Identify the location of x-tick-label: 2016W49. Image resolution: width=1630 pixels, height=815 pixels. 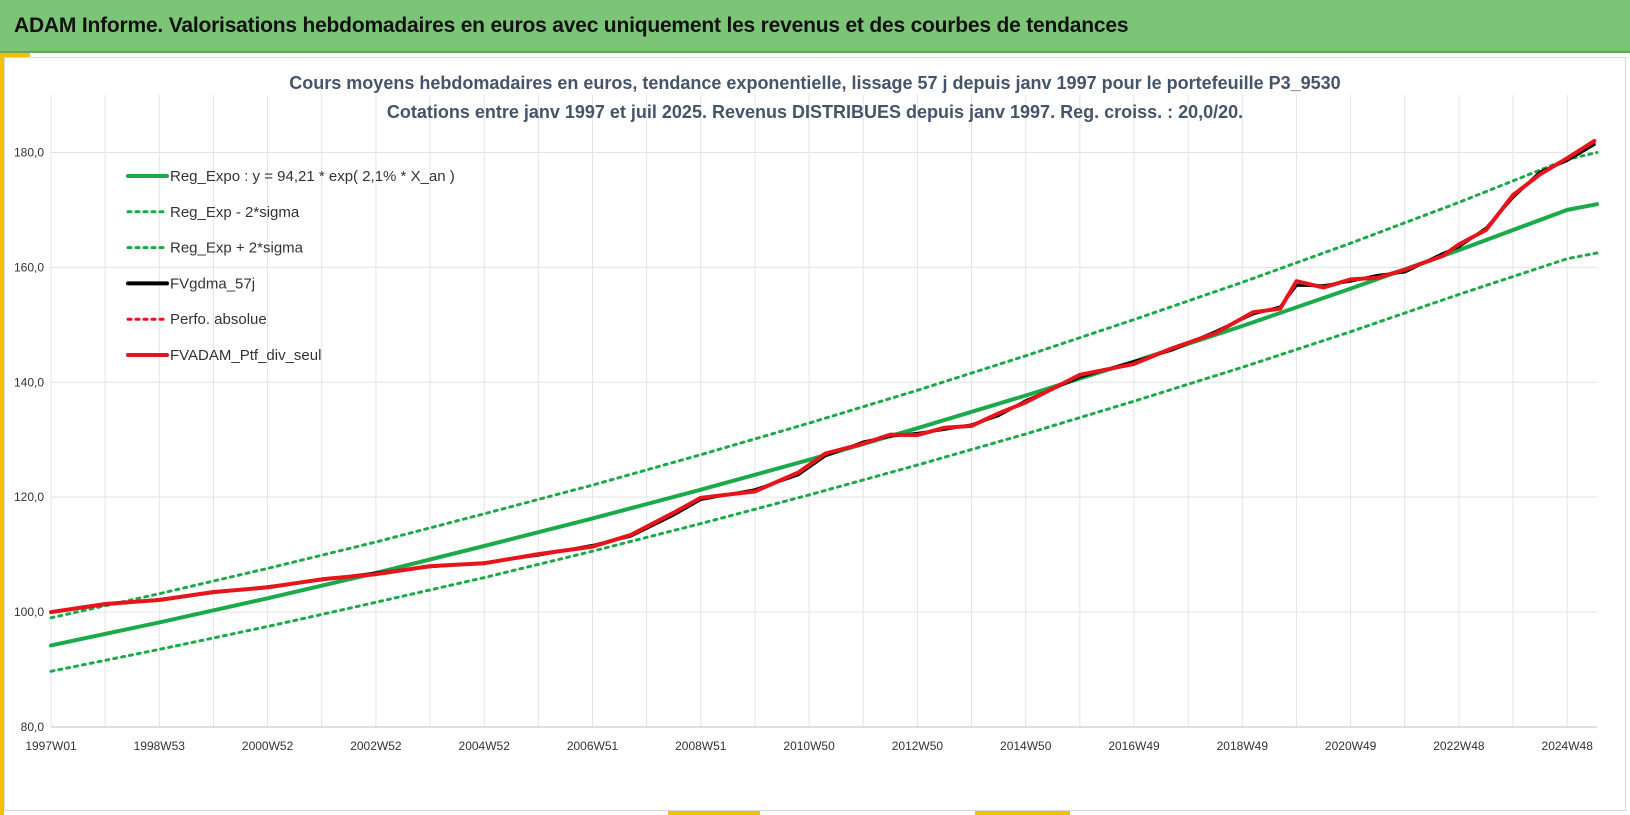
(1134, 746).